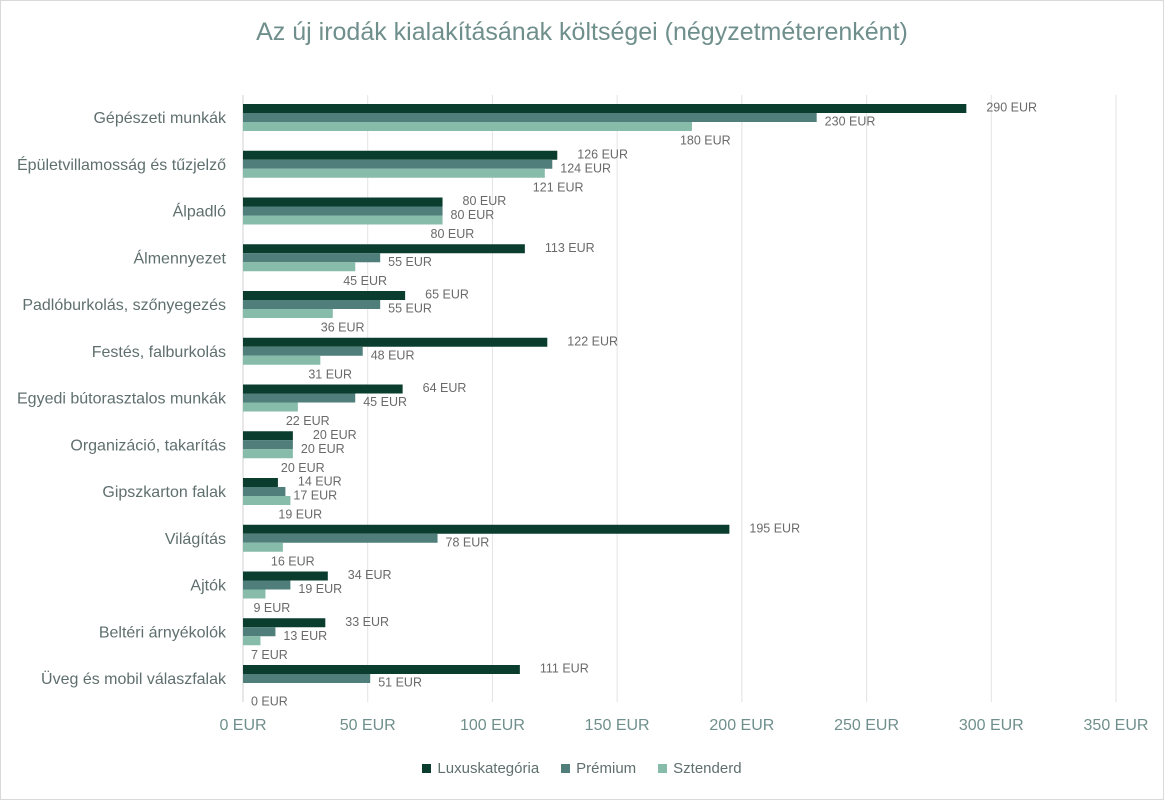 Image resolution: width=1164 pixels, height=800 pixels. Describe the element at coordinates (269, 655) in the screenshot. I see `data-label: 7 EUR` at that location.